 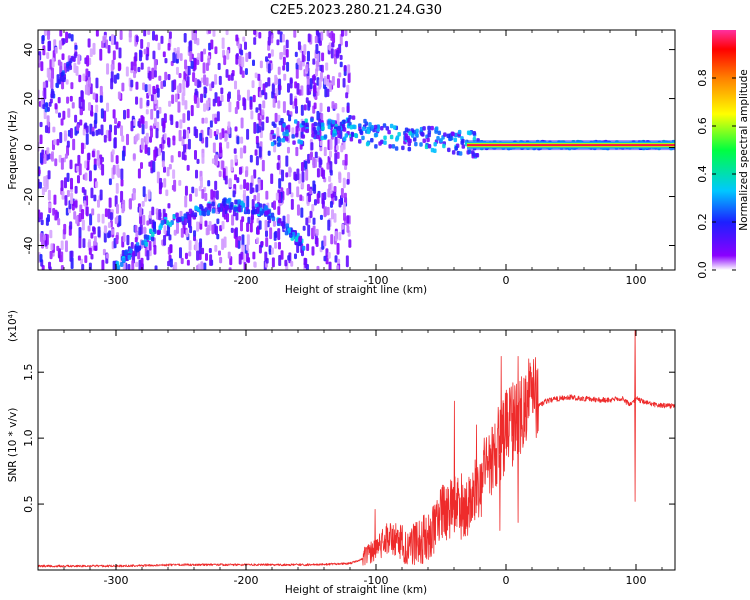 I want to click on spectrogram-xtick-label: -100, so click(x=376, y=280).